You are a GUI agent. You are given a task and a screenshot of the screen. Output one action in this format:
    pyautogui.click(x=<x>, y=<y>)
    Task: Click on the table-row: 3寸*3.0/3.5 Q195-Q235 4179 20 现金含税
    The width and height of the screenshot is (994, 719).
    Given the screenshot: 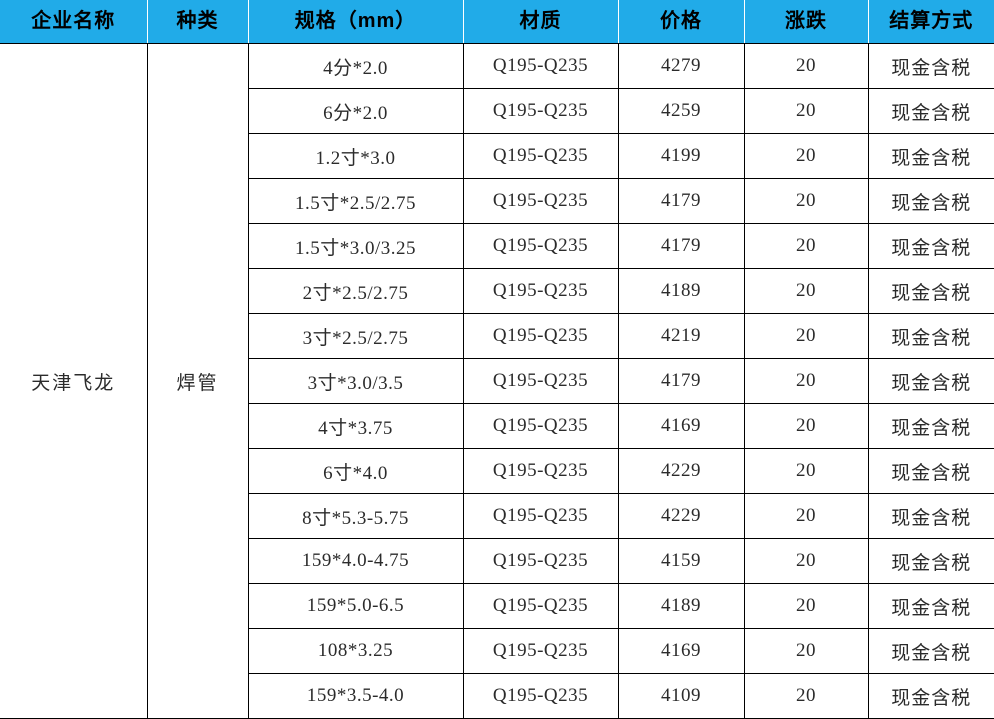 What is the action you would take?
    pyautogui.click(x=497, y=381)
    